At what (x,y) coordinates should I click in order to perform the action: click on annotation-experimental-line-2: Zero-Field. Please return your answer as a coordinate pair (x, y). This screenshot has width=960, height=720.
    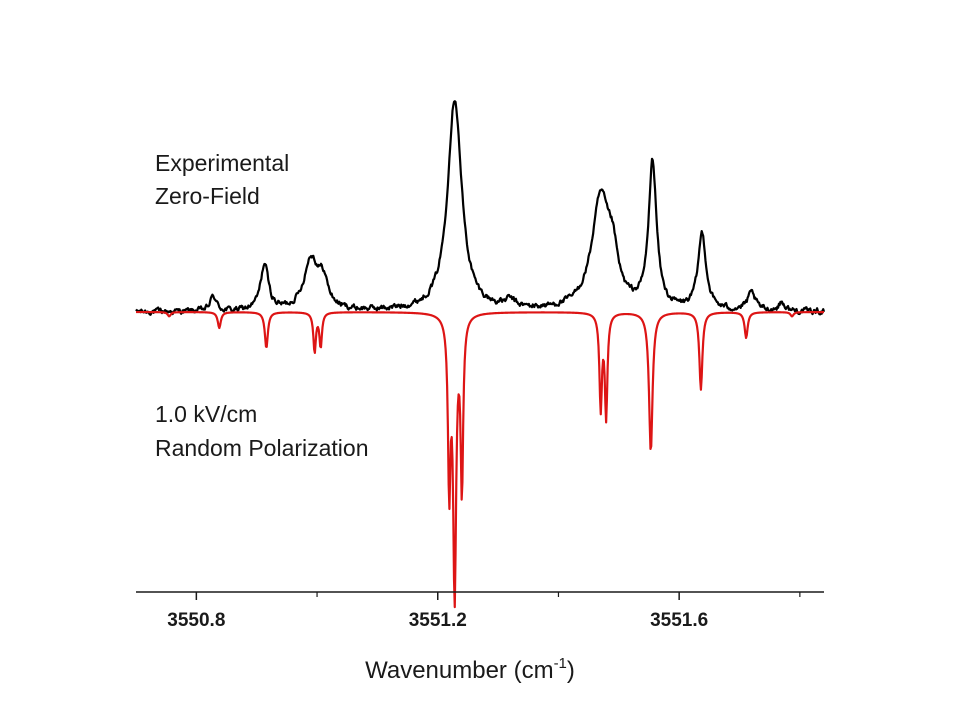
    Looking at the image, I should click on (207, 196).